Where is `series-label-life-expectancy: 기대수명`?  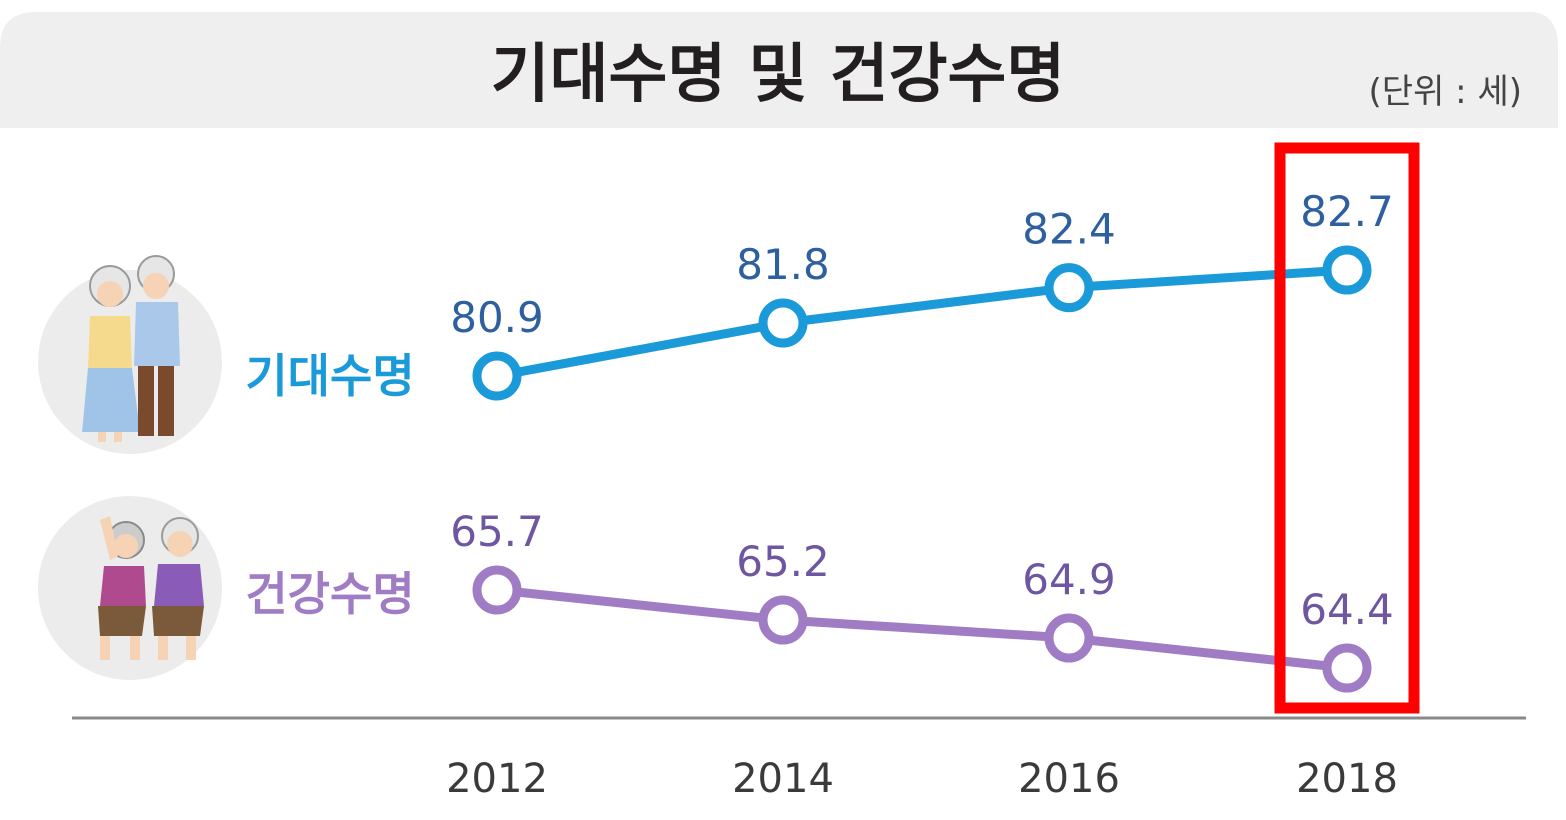 series-label-life-expectancy: 기대수명 is located at coordinates (329, 376).